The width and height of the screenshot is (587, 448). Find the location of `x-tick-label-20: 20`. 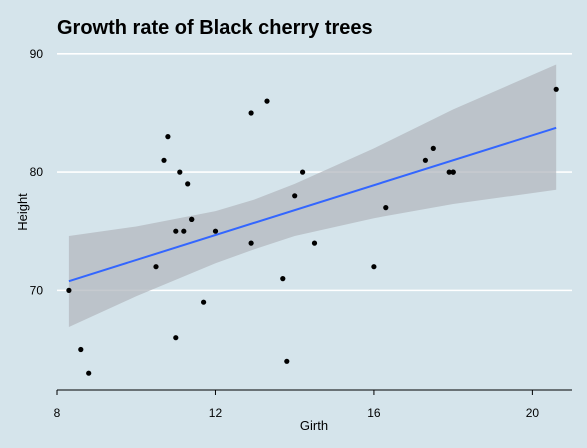

x-tick-label-20: 20 is located at coordinates (533, 413).